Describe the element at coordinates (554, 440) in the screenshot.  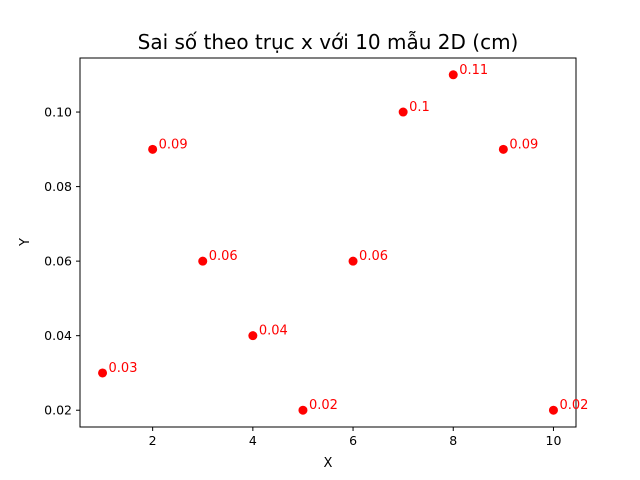
I see `x-tick-label: 10` at that location.